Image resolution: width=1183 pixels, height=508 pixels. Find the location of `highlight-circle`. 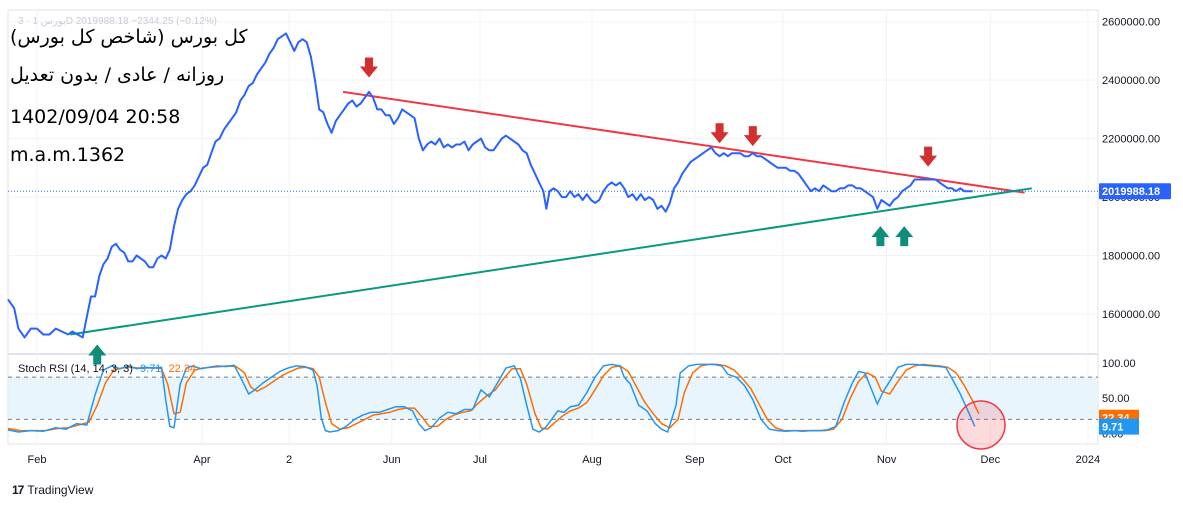

highlight-circle is located at coordinates (981, 425).